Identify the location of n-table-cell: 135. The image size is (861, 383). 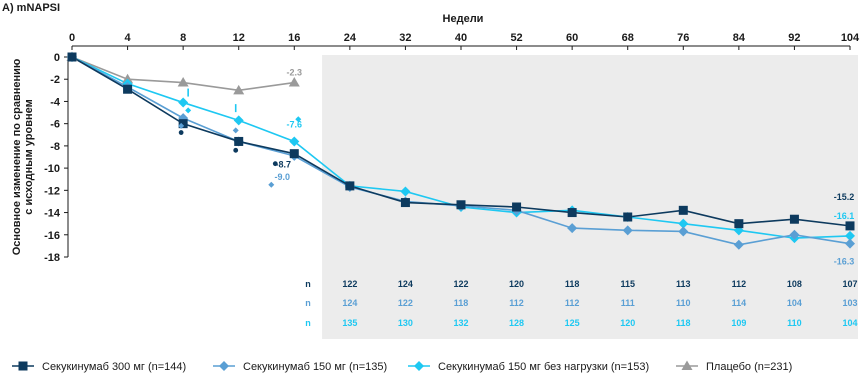
(349, 323).